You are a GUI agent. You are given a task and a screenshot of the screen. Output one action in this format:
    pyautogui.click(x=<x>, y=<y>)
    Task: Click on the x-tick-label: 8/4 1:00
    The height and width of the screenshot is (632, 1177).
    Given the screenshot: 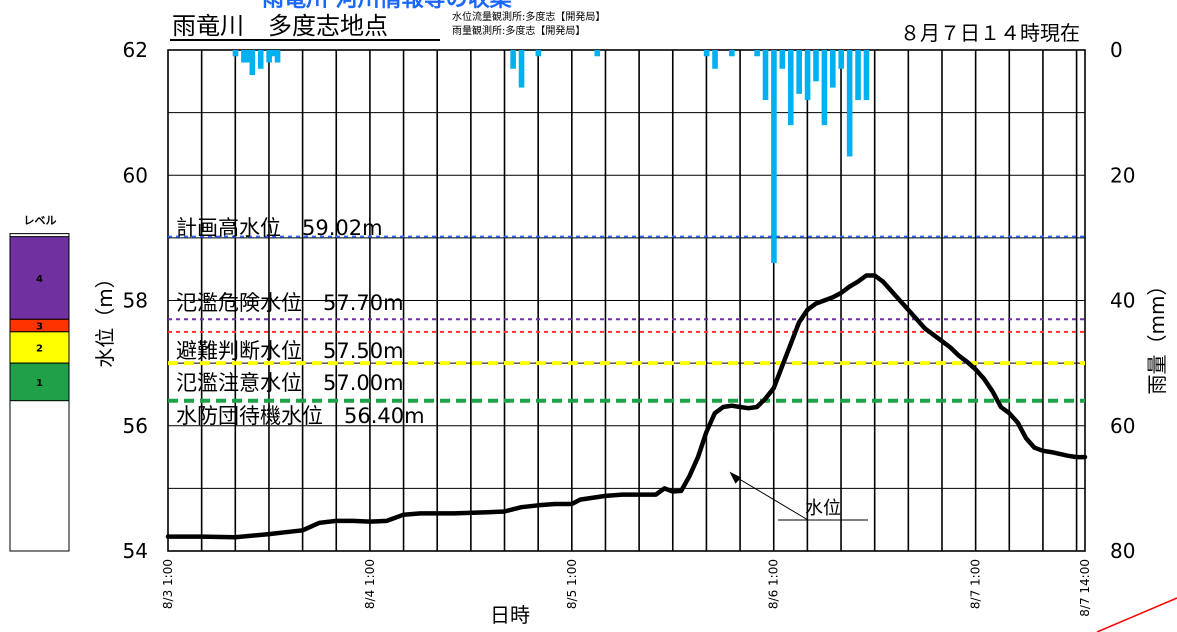 What is the action you would take?
    pyautogui.click(x=370, y=584)
    